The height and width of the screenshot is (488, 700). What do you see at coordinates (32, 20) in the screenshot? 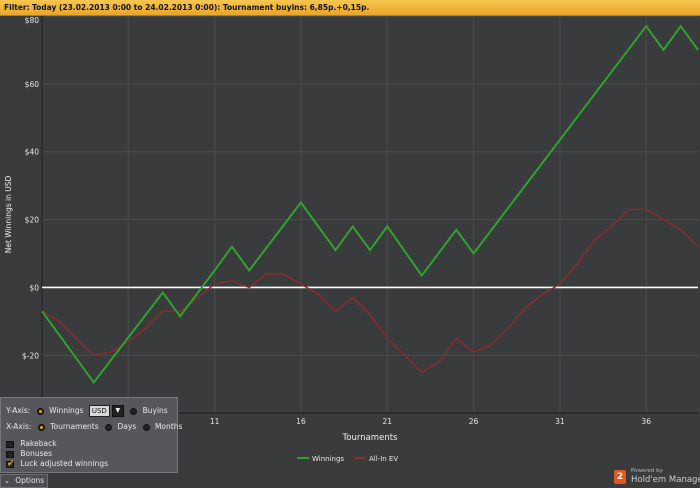
I see `y-tick-label: $80` at bounding box center [32, 20].